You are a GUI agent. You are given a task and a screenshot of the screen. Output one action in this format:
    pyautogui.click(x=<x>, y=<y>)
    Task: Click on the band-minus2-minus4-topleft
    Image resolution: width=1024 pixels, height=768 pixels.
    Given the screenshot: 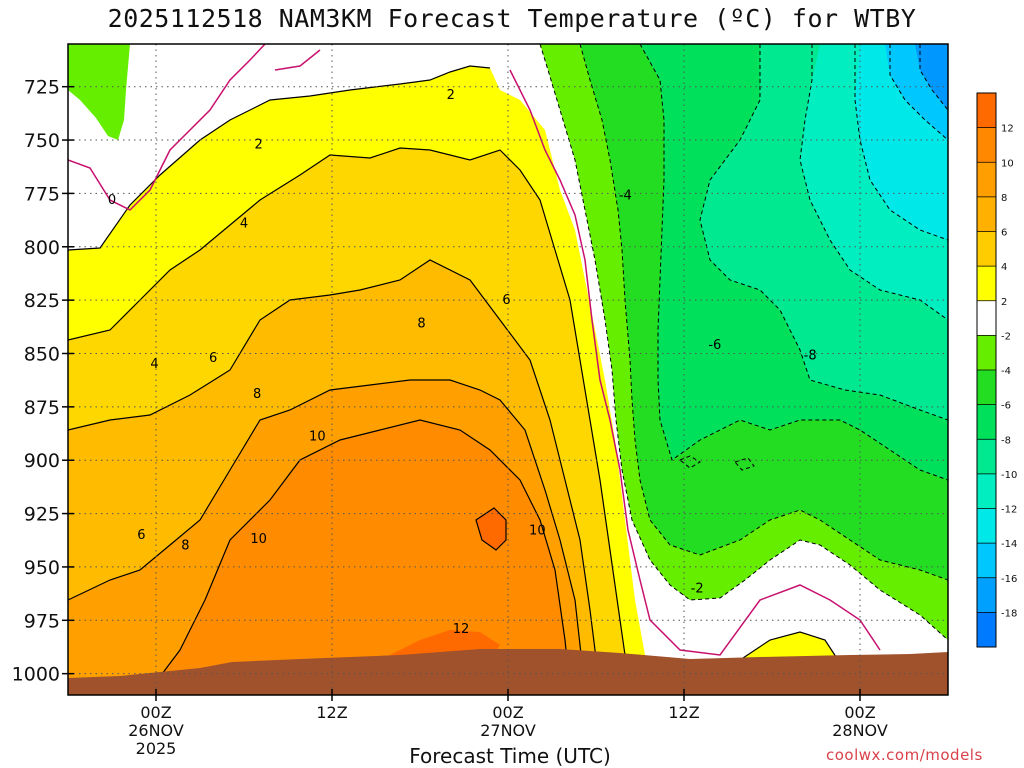 What is the action you would take?
    pyautogui.click(x=99, y=92)
    